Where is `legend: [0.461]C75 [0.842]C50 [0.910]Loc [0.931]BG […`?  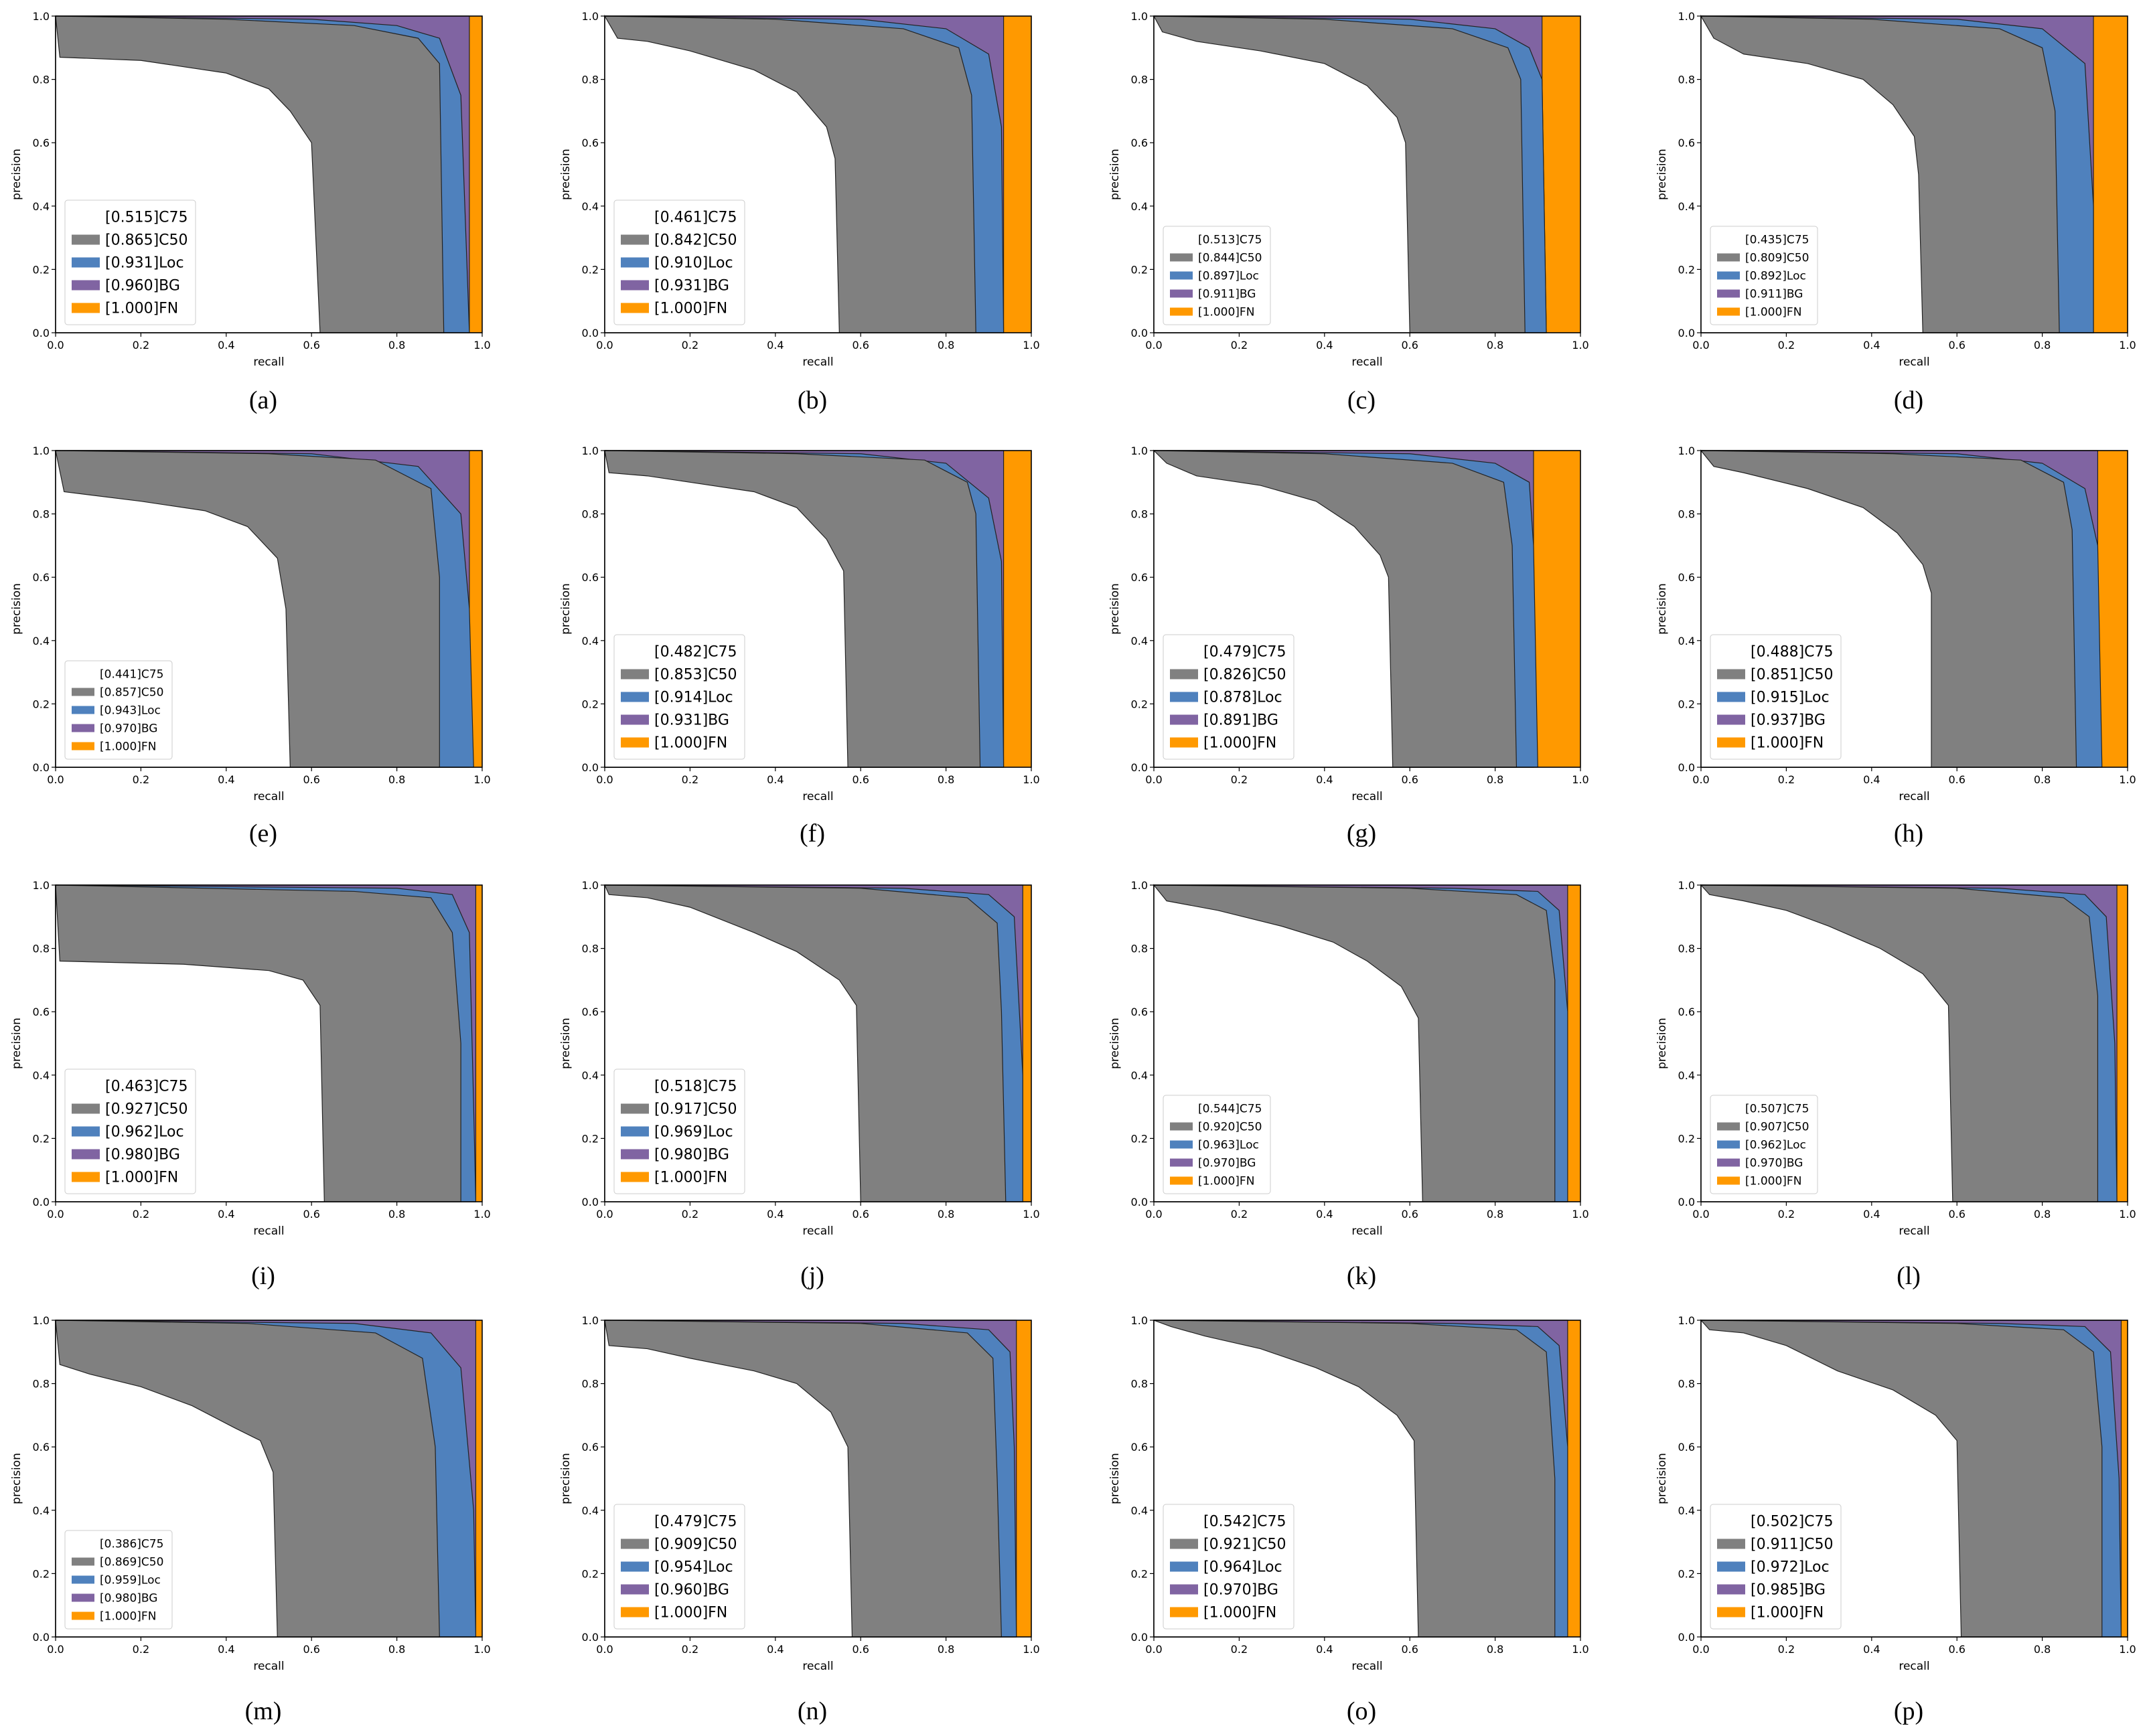
legend: [0.461]C75 [0.842]C50 [0.910]Loc [0.931]BG [… is located at coordinates (679, 262).